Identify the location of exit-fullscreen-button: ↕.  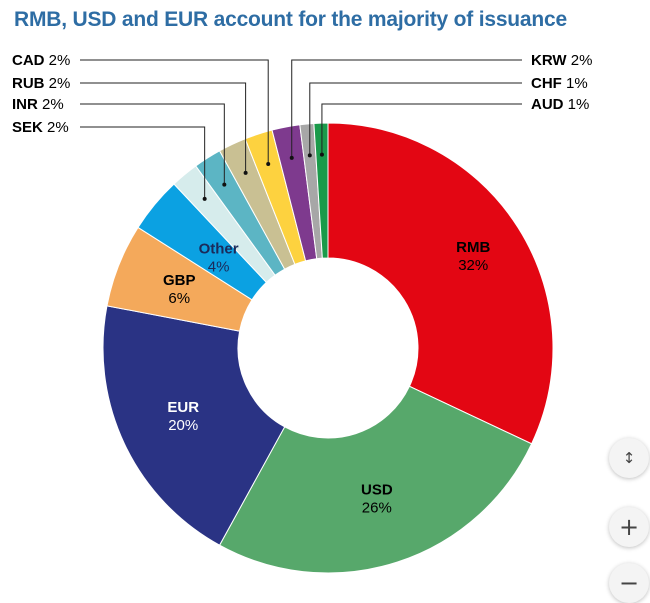
(629, 458).